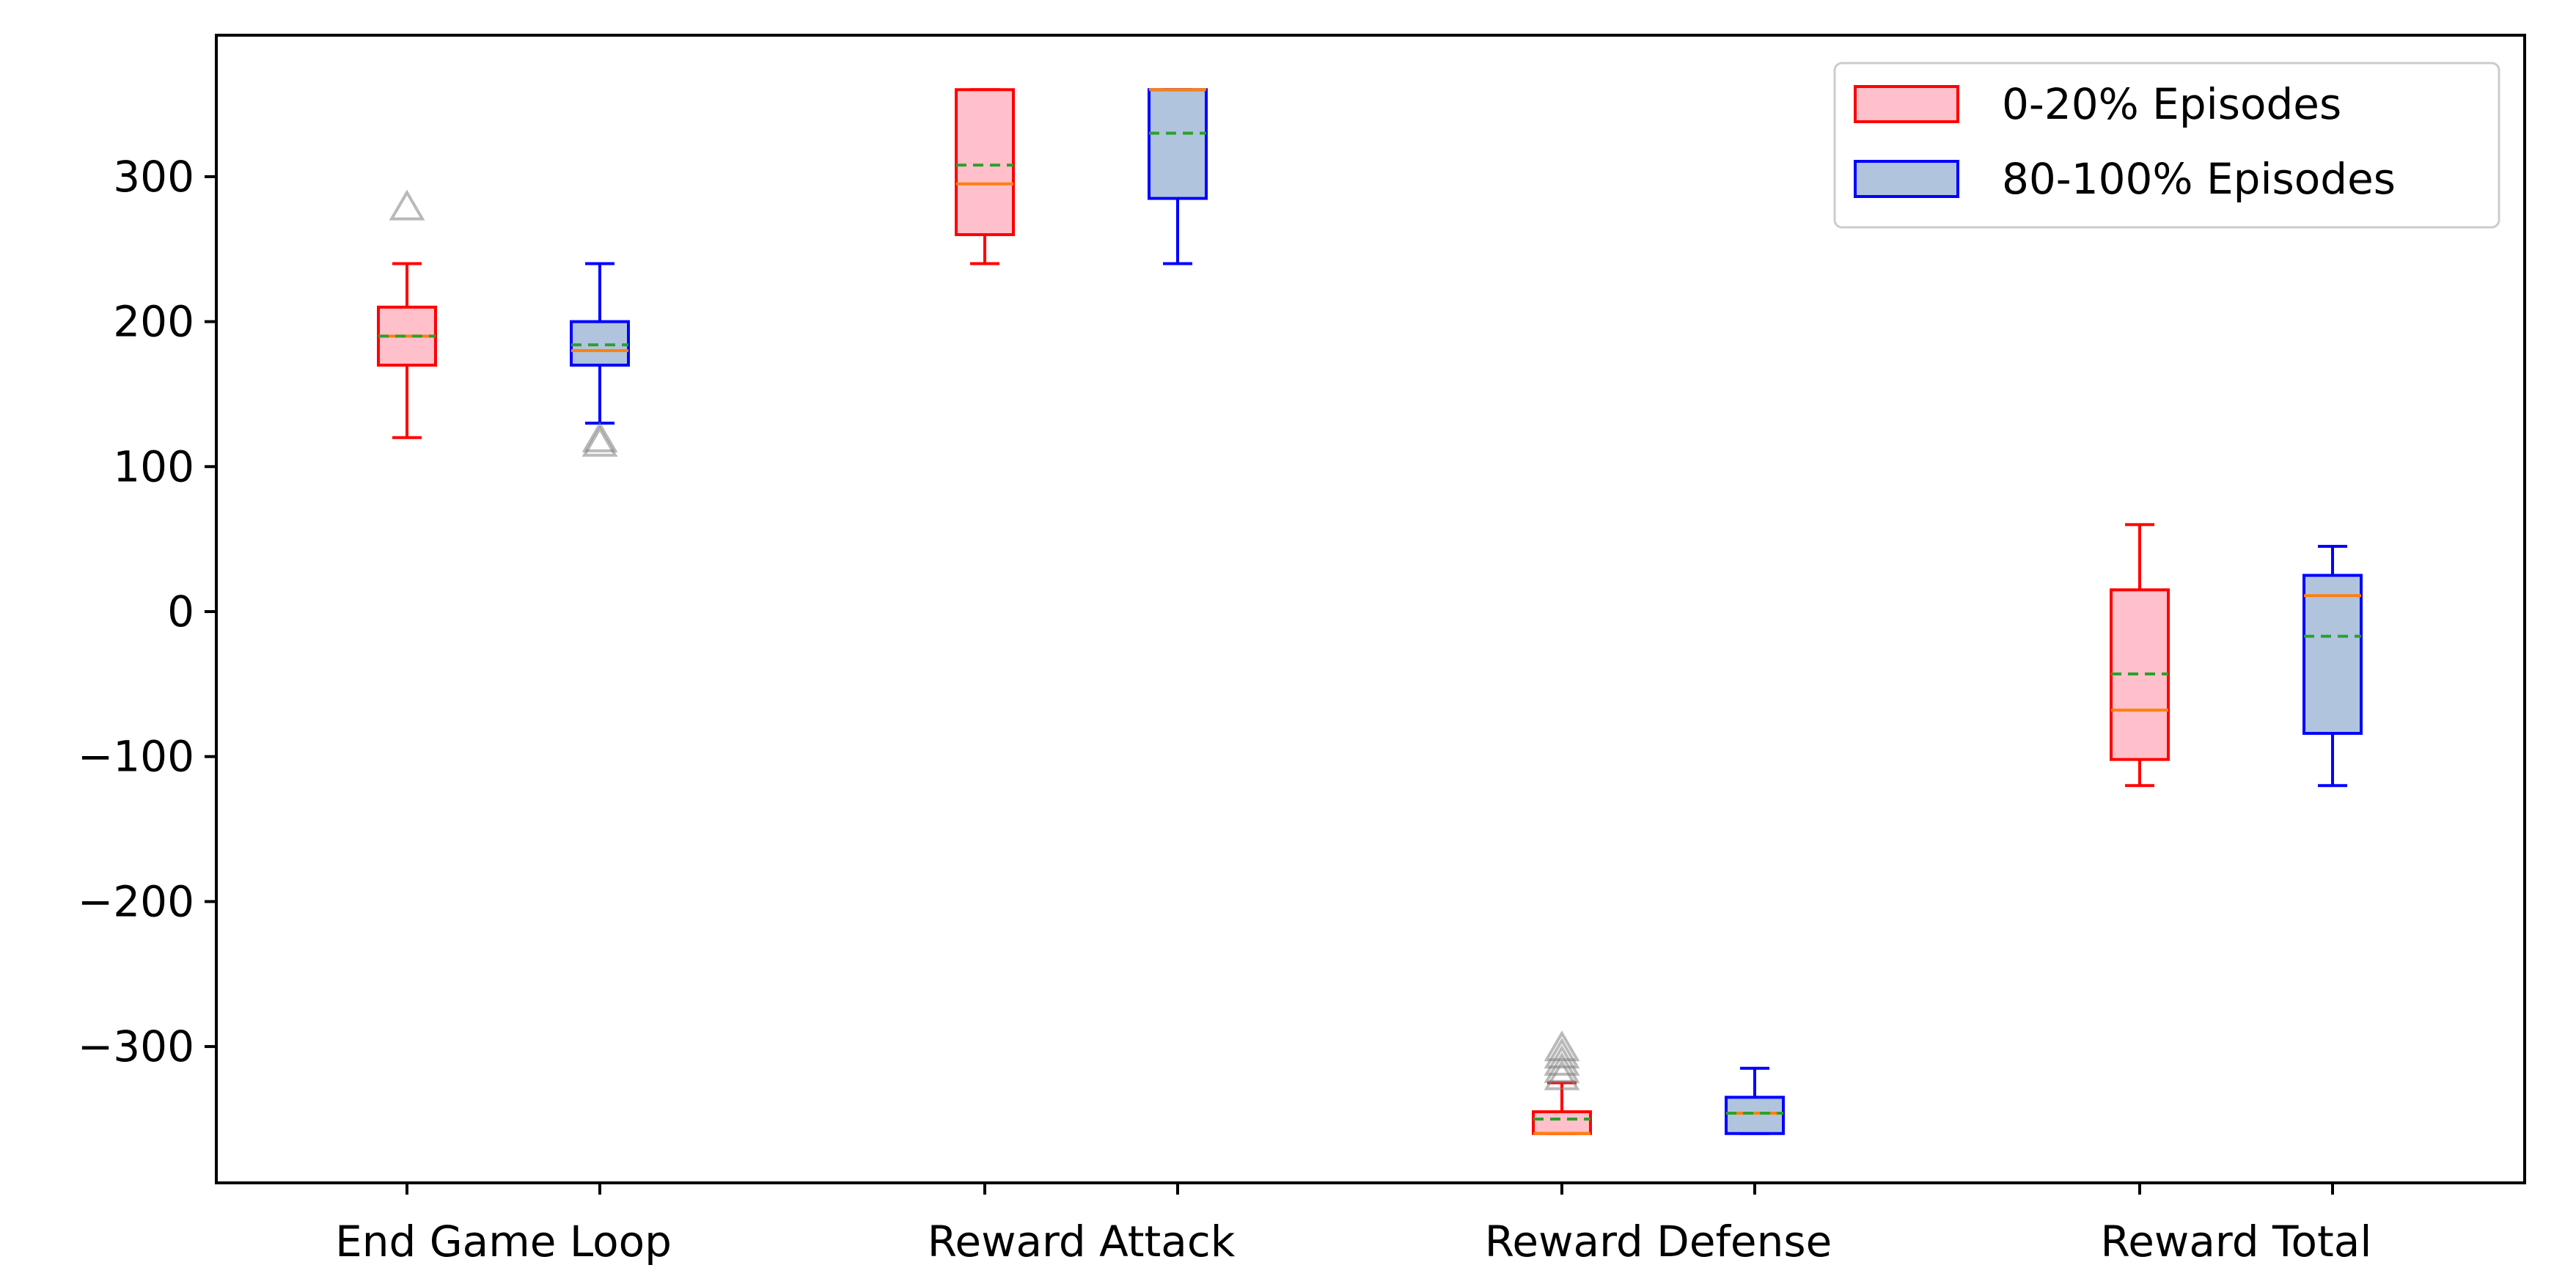 Image resolution: width=2576 pixels, height=1287 pixels. Describe the element at coordinates (153, 466) in the screenshot. I see `y-tick-label: 100` at that location.